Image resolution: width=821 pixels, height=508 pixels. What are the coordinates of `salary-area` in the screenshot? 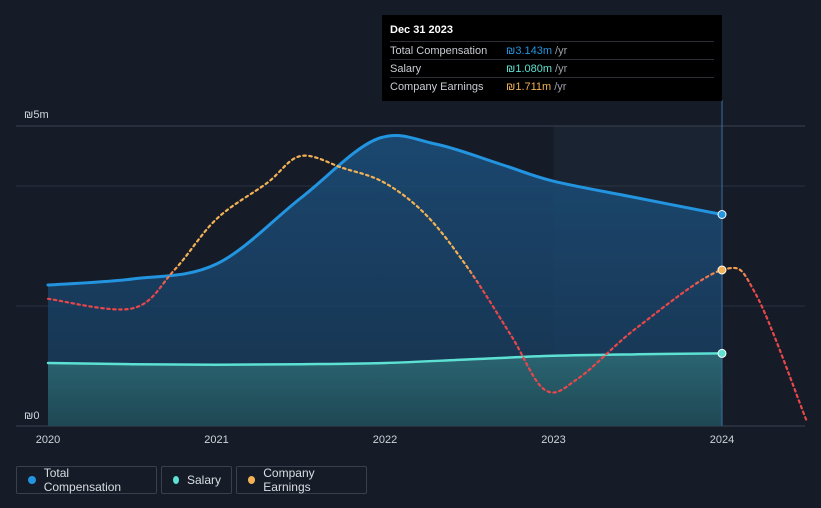 It's located at (385, 389).